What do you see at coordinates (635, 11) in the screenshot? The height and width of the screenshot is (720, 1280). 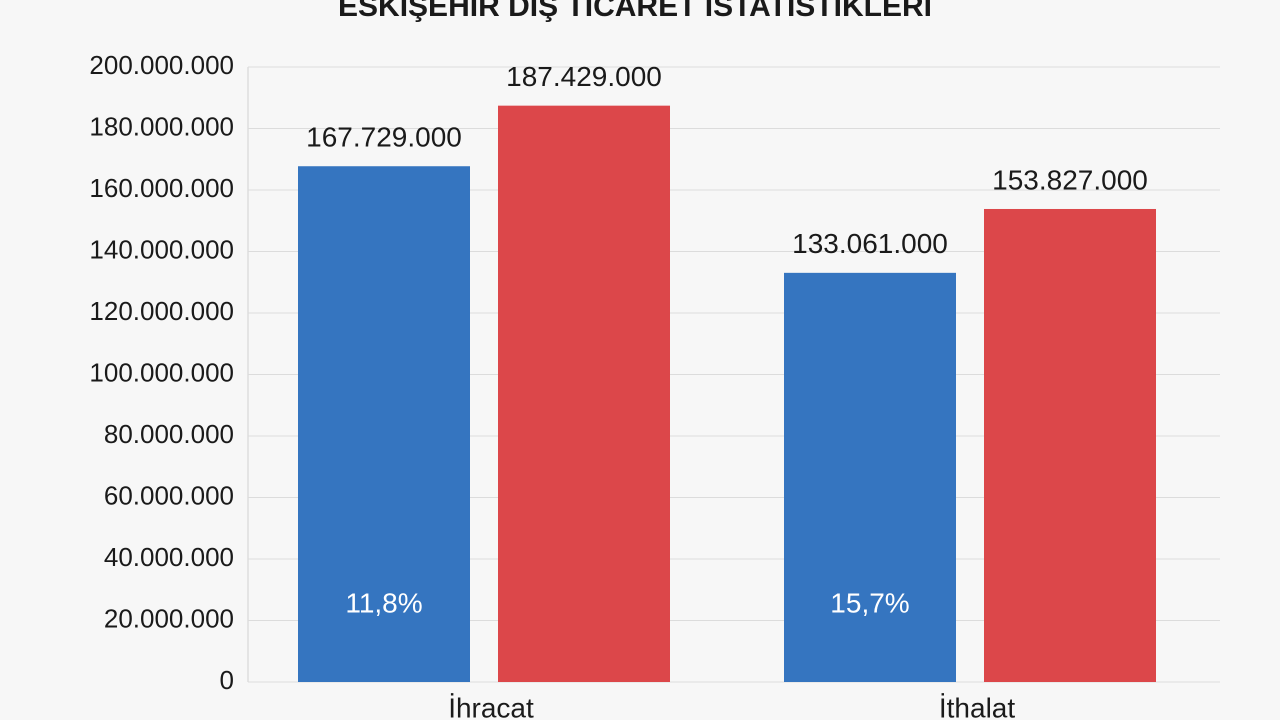 I see `chart-title: ESKİŞEHİR DIŞ TİCARET İSTATİSTİKLERİ` at bounding box center [635, 11].